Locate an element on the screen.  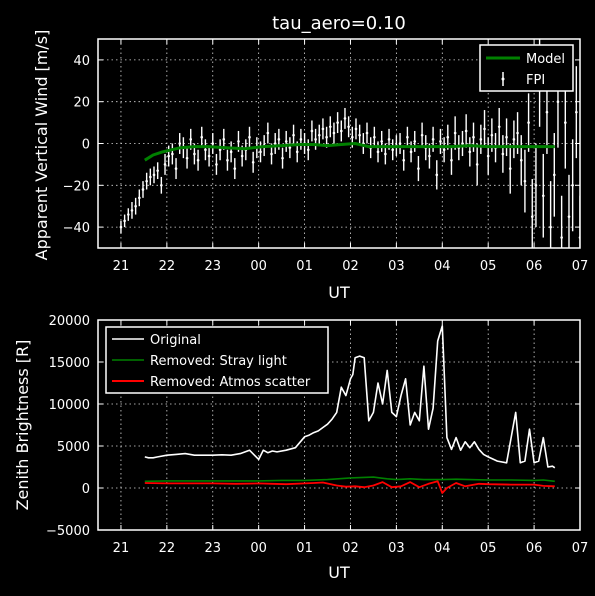
brightness-x-axis-label: UT is located at coordinates (339, 572).